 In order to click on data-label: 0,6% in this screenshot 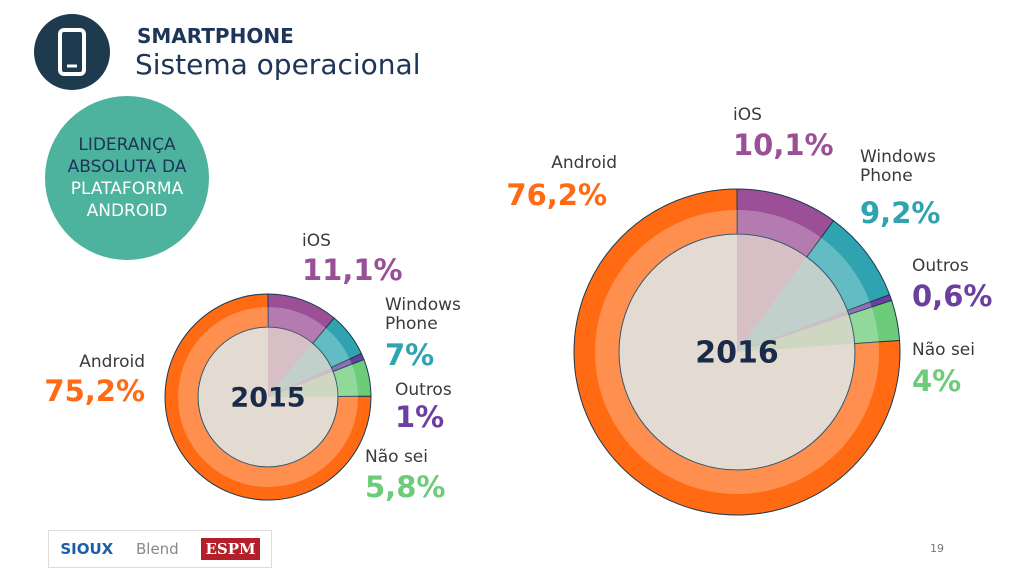, I will do `click(952, 296)`.